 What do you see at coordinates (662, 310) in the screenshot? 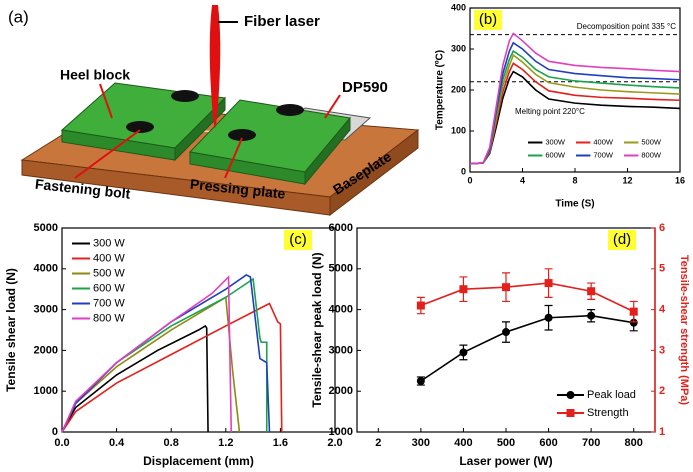
I see `y2-tick-label: 4` at bounding box center [662, 310].